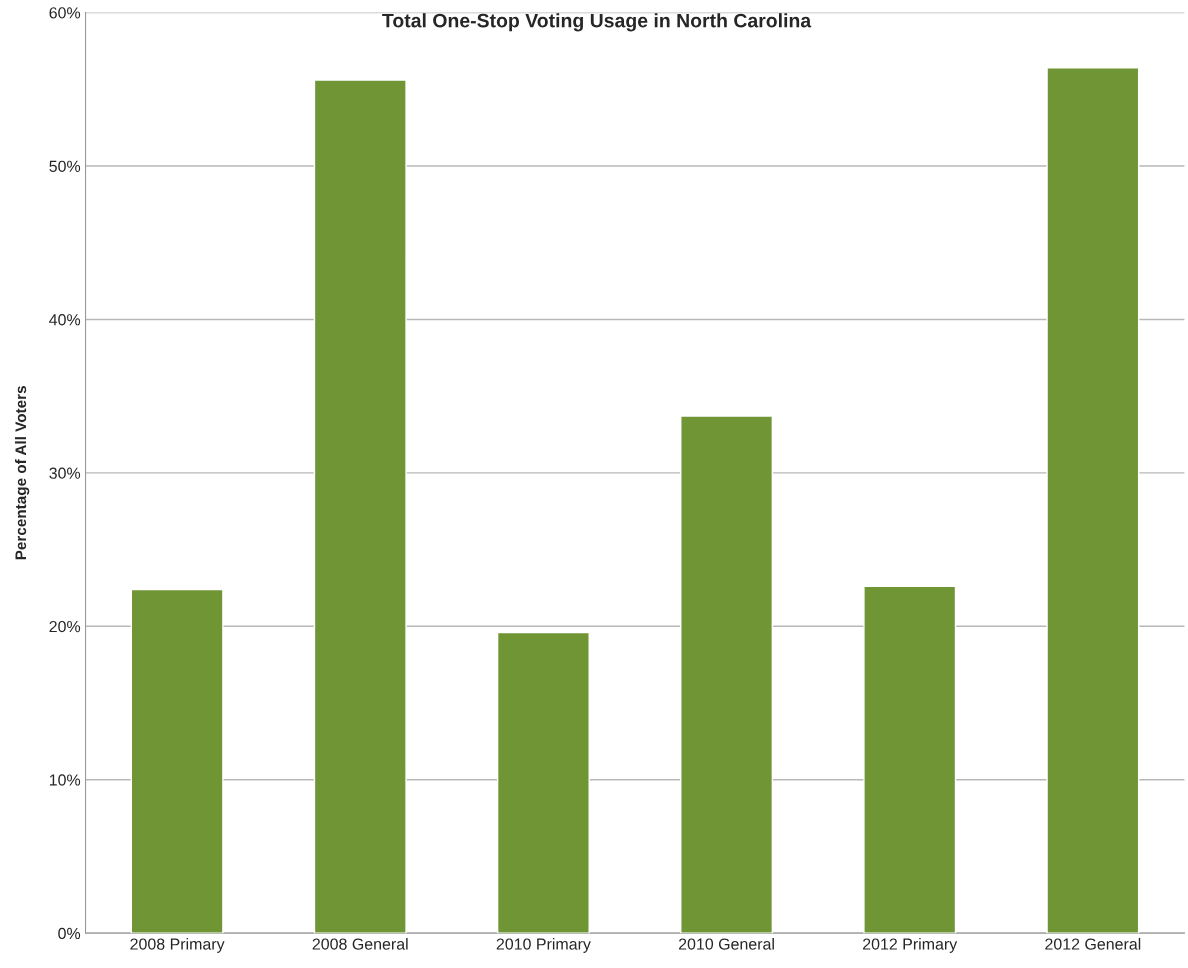 Image resolution: width=1188 pixels, height=968 pixels. I want to click on y-axis-title: Percentage of All Voters, so click(22, 473).